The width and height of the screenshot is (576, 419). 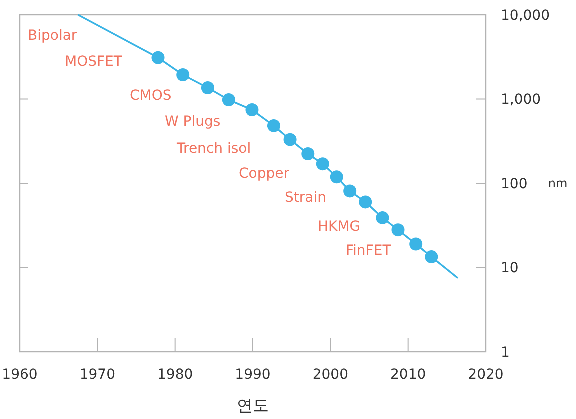 What do you see at coordinates (558, 183) in the screenshot?
I see `y-axis-title: nm` at bounding box center [558, 183].